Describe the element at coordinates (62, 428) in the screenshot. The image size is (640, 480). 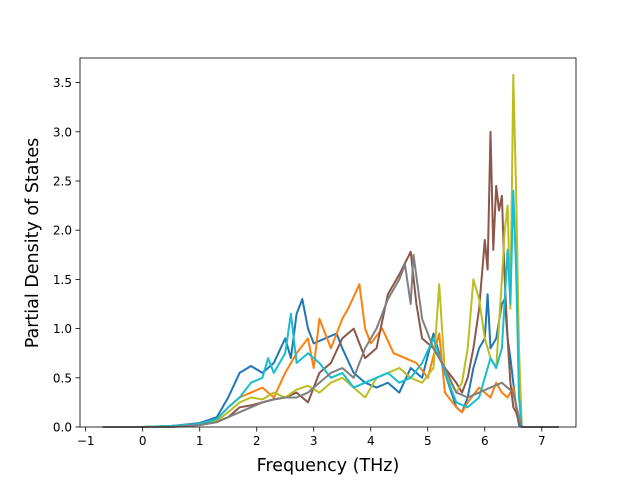
I see `y-tick-label: 0.0` at that location.